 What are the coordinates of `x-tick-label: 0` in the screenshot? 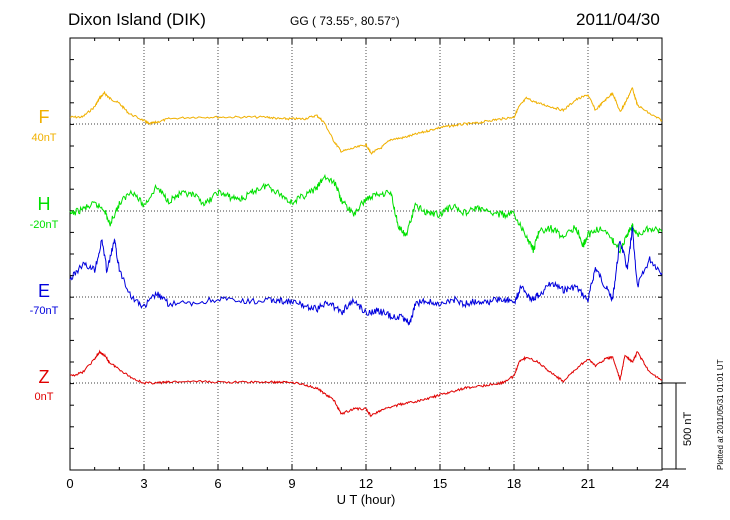 It's located at (69, 483).